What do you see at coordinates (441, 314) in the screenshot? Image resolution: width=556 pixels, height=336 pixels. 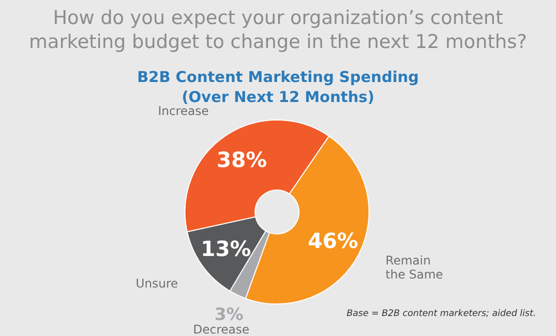 I see `text: Base = B2B content marketers; aided list.` at bounding box center [441, 314].